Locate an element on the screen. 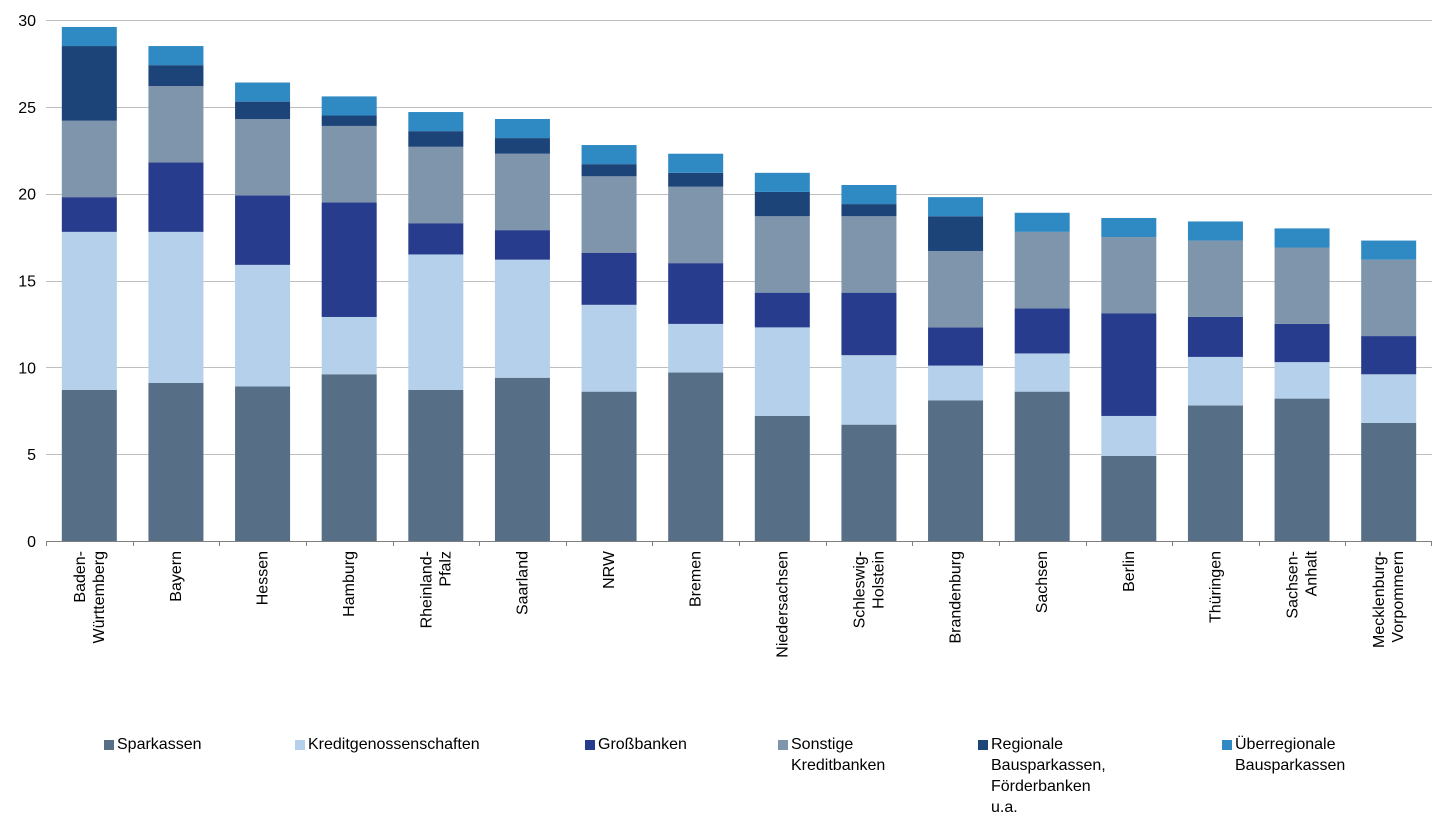 This screenshot has height=818, width=1438. legend-label: Überregionale Bausparkassen is located at coordinates (1290, 755).